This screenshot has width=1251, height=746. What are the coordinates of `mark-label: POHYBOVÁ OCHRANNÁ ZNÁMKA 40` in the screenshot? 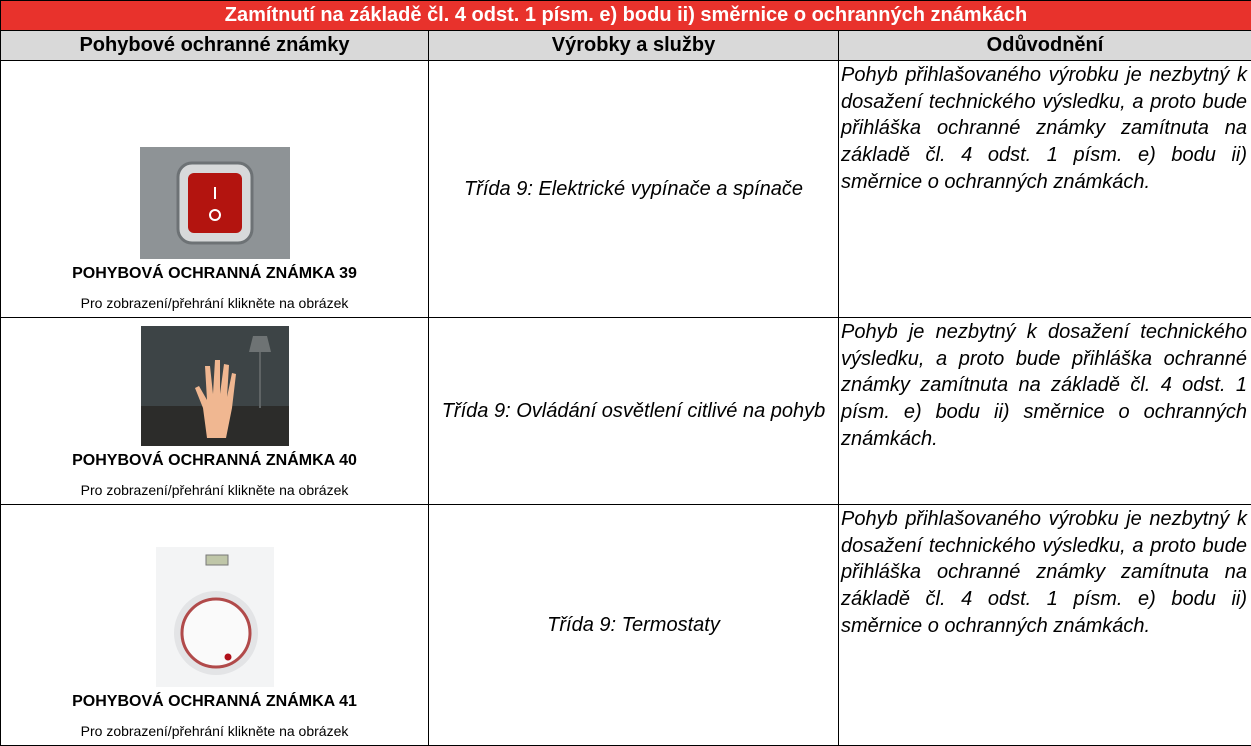 It's located at (214, 460).